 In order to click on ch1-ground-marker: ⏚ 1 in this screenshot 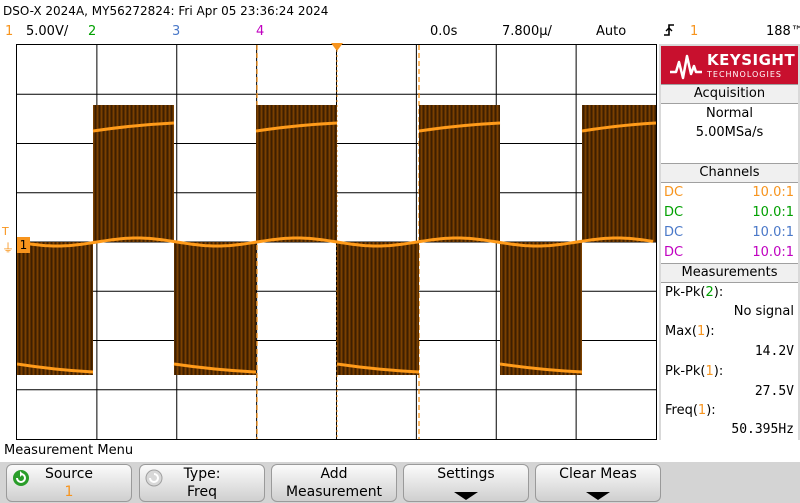, I will do `click(16, 246)`.